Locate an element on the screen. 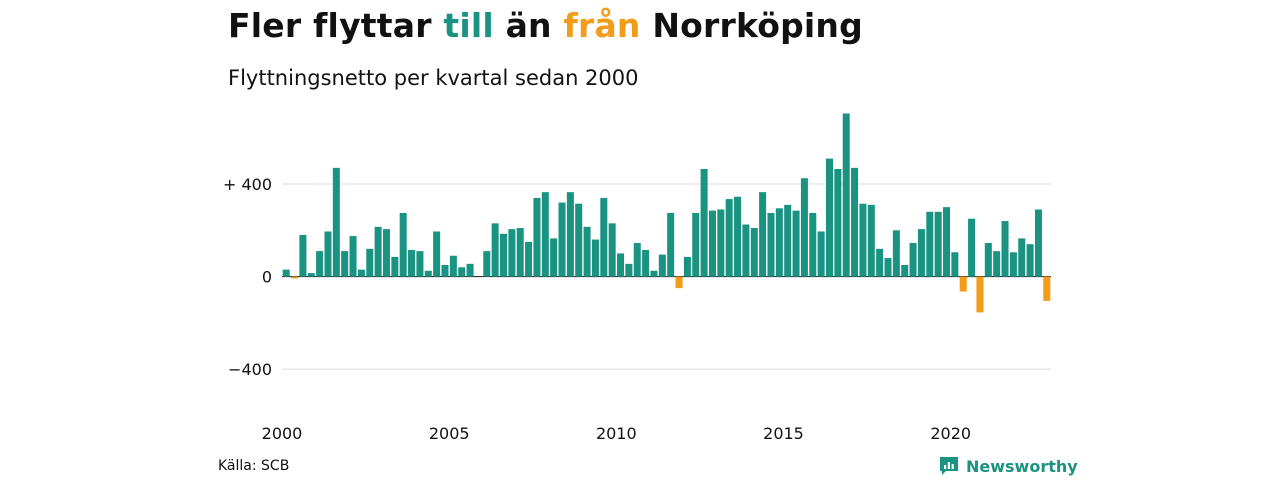 This screenshot has height=480, width=1280. title-word-till: till is located at coordinates (468, 25).